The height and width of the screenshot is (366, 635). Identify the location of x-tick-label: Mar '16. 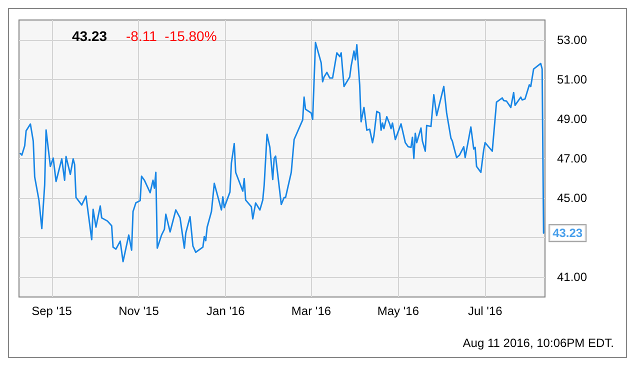
(311, 311).